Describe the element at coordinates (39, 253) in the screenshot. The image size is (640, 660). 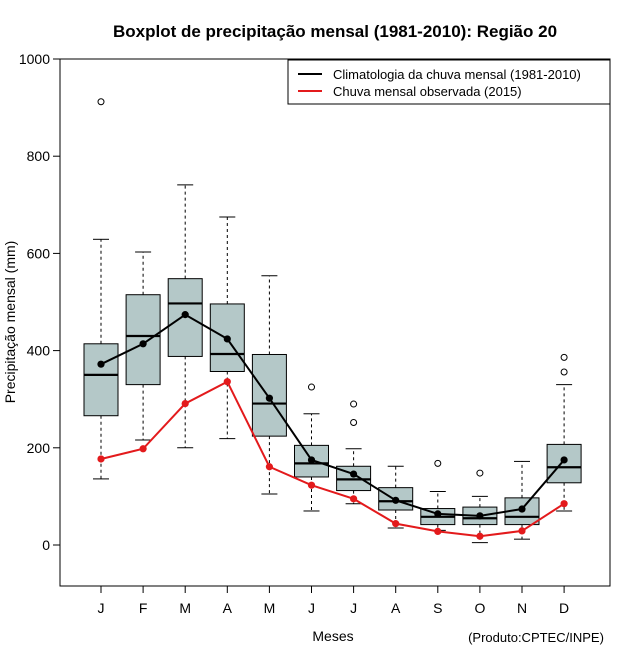
I see `y-tick-label: 600` at that location.